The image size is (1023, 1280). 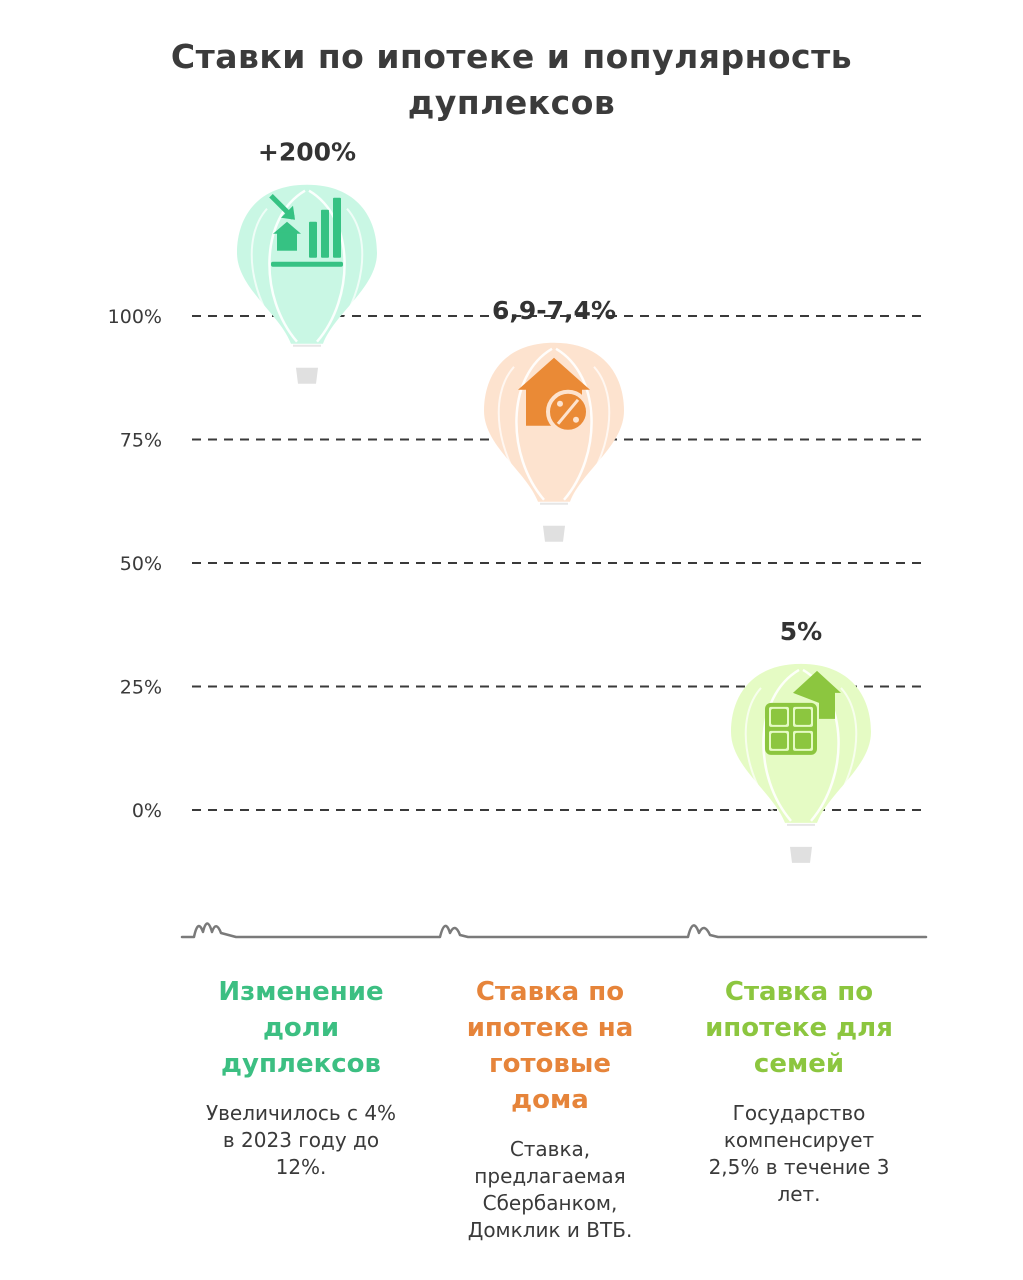 I want to click on balloon-marker: 6,9-7,4%, so click(x=554, y=419).